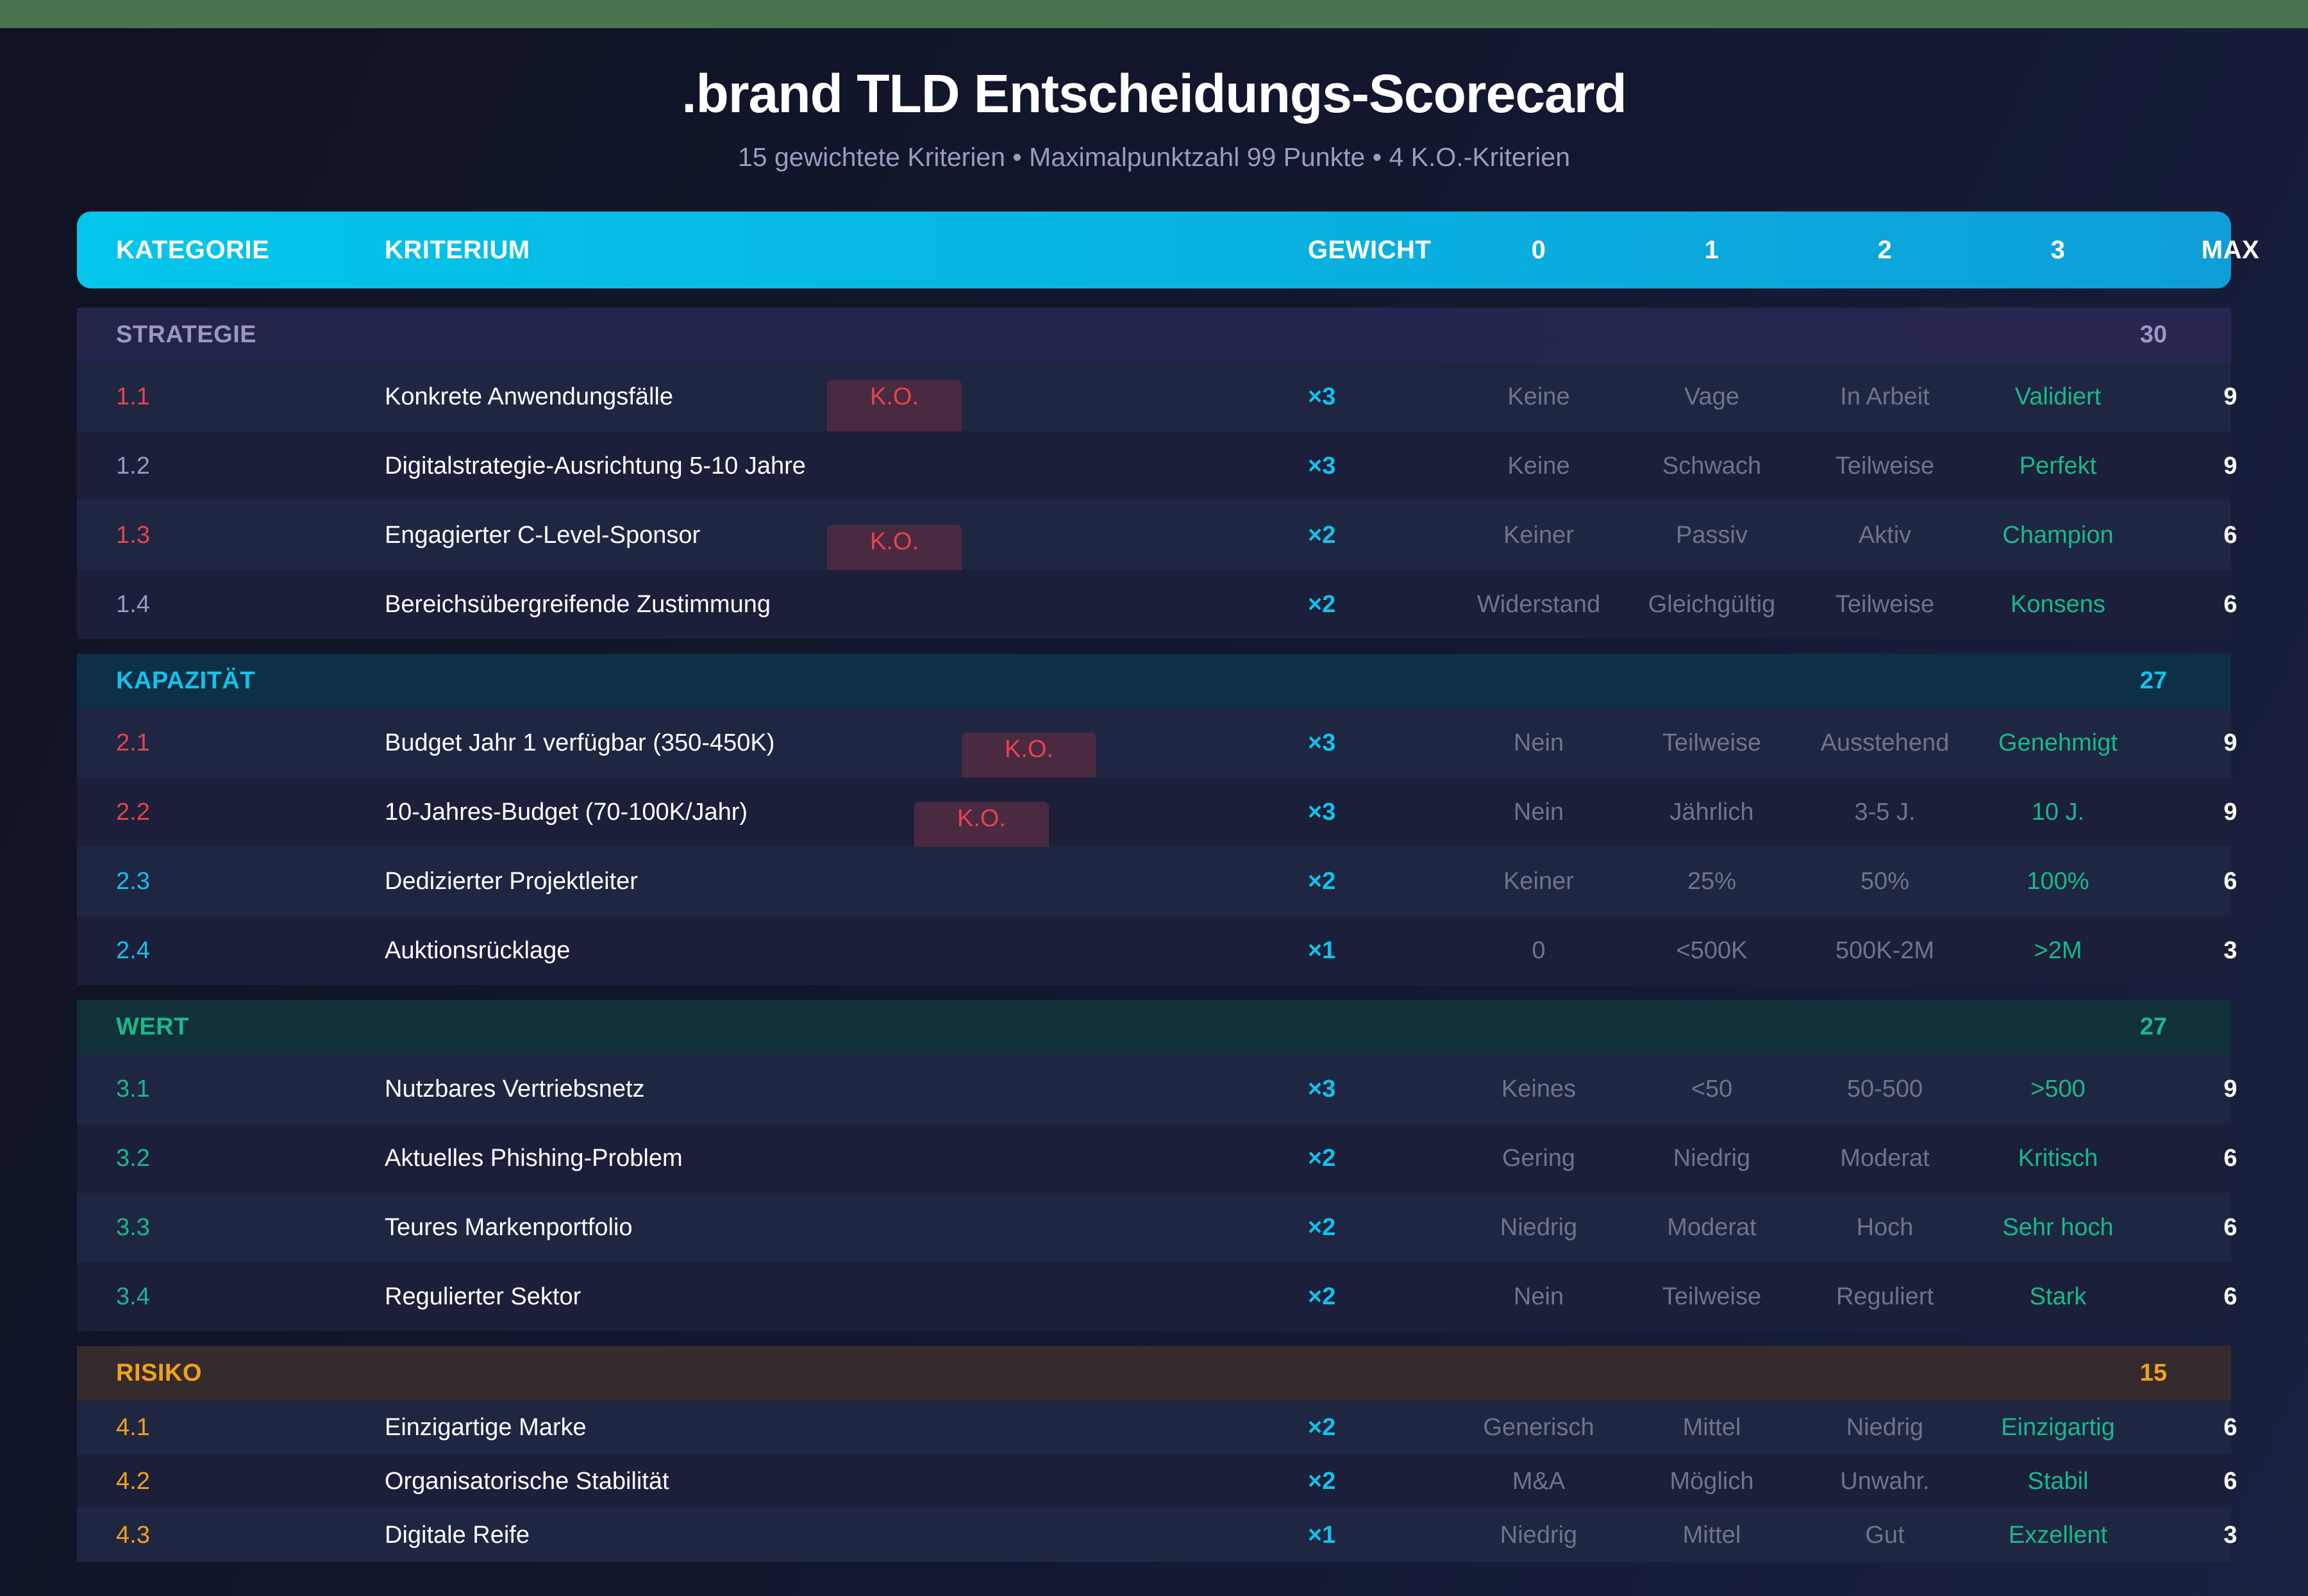 The image size is (2308, 1596). Describe the element at coordinates (1538, 535) in the screenshot. I see `score-0-option: Keiner` at that location.